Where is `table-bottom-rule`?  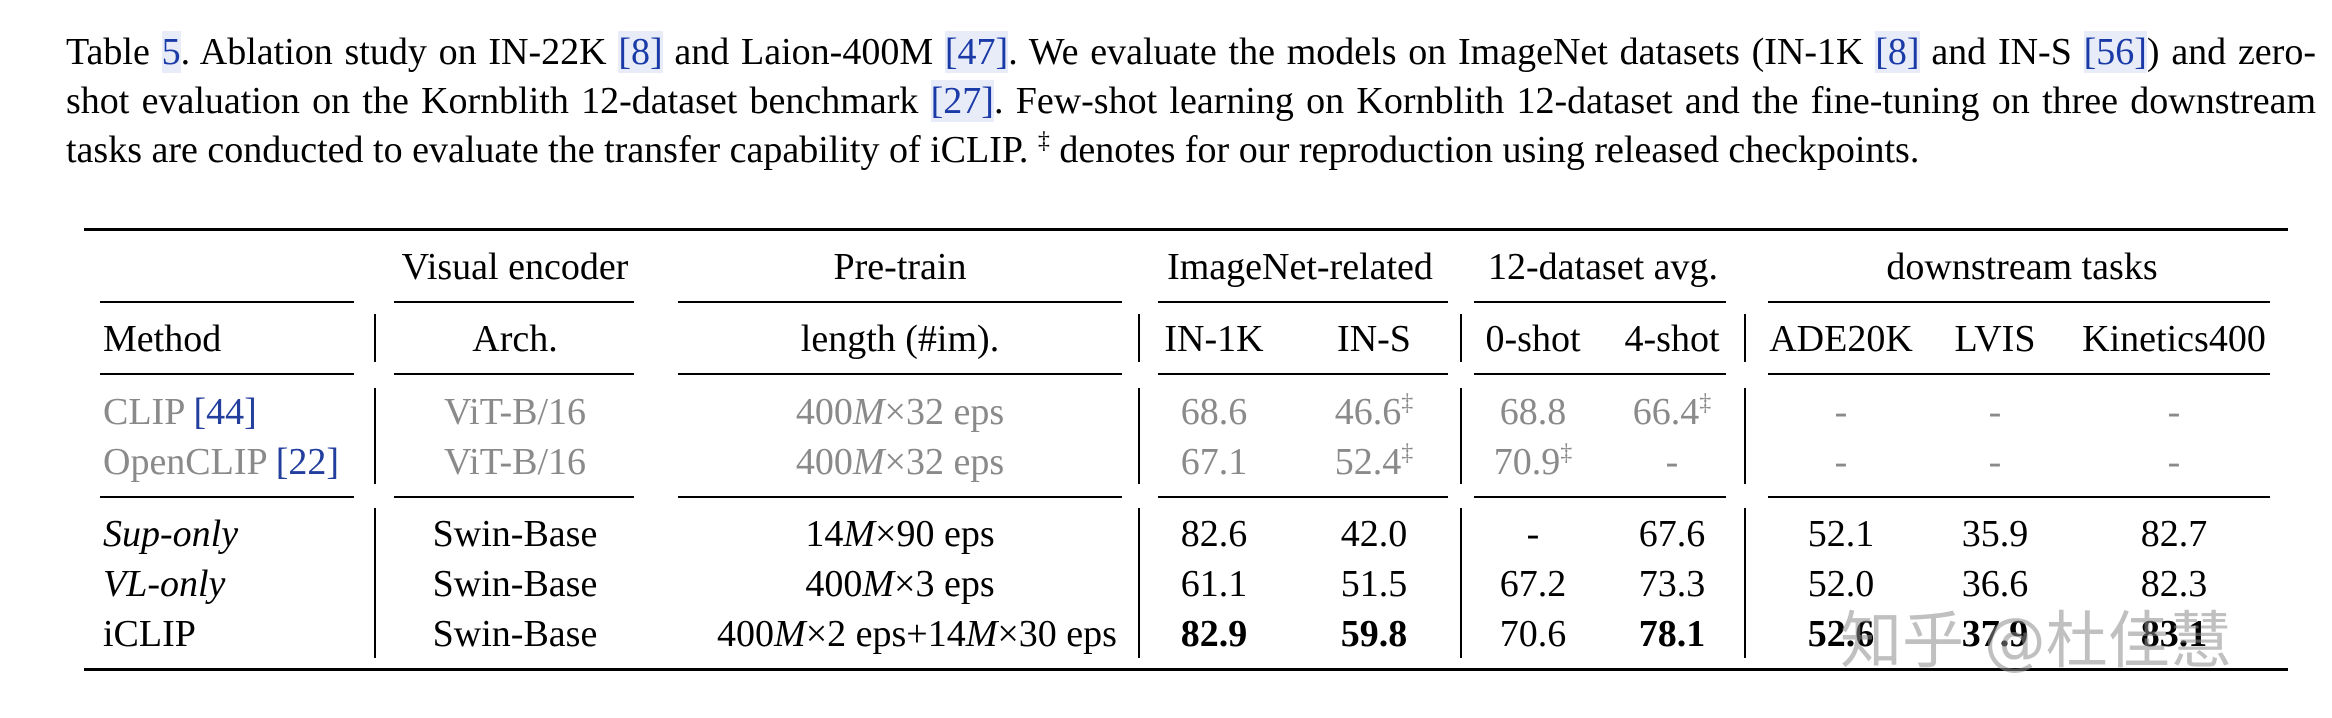
table-bottom-rule is located at coordinates (1186, 669).